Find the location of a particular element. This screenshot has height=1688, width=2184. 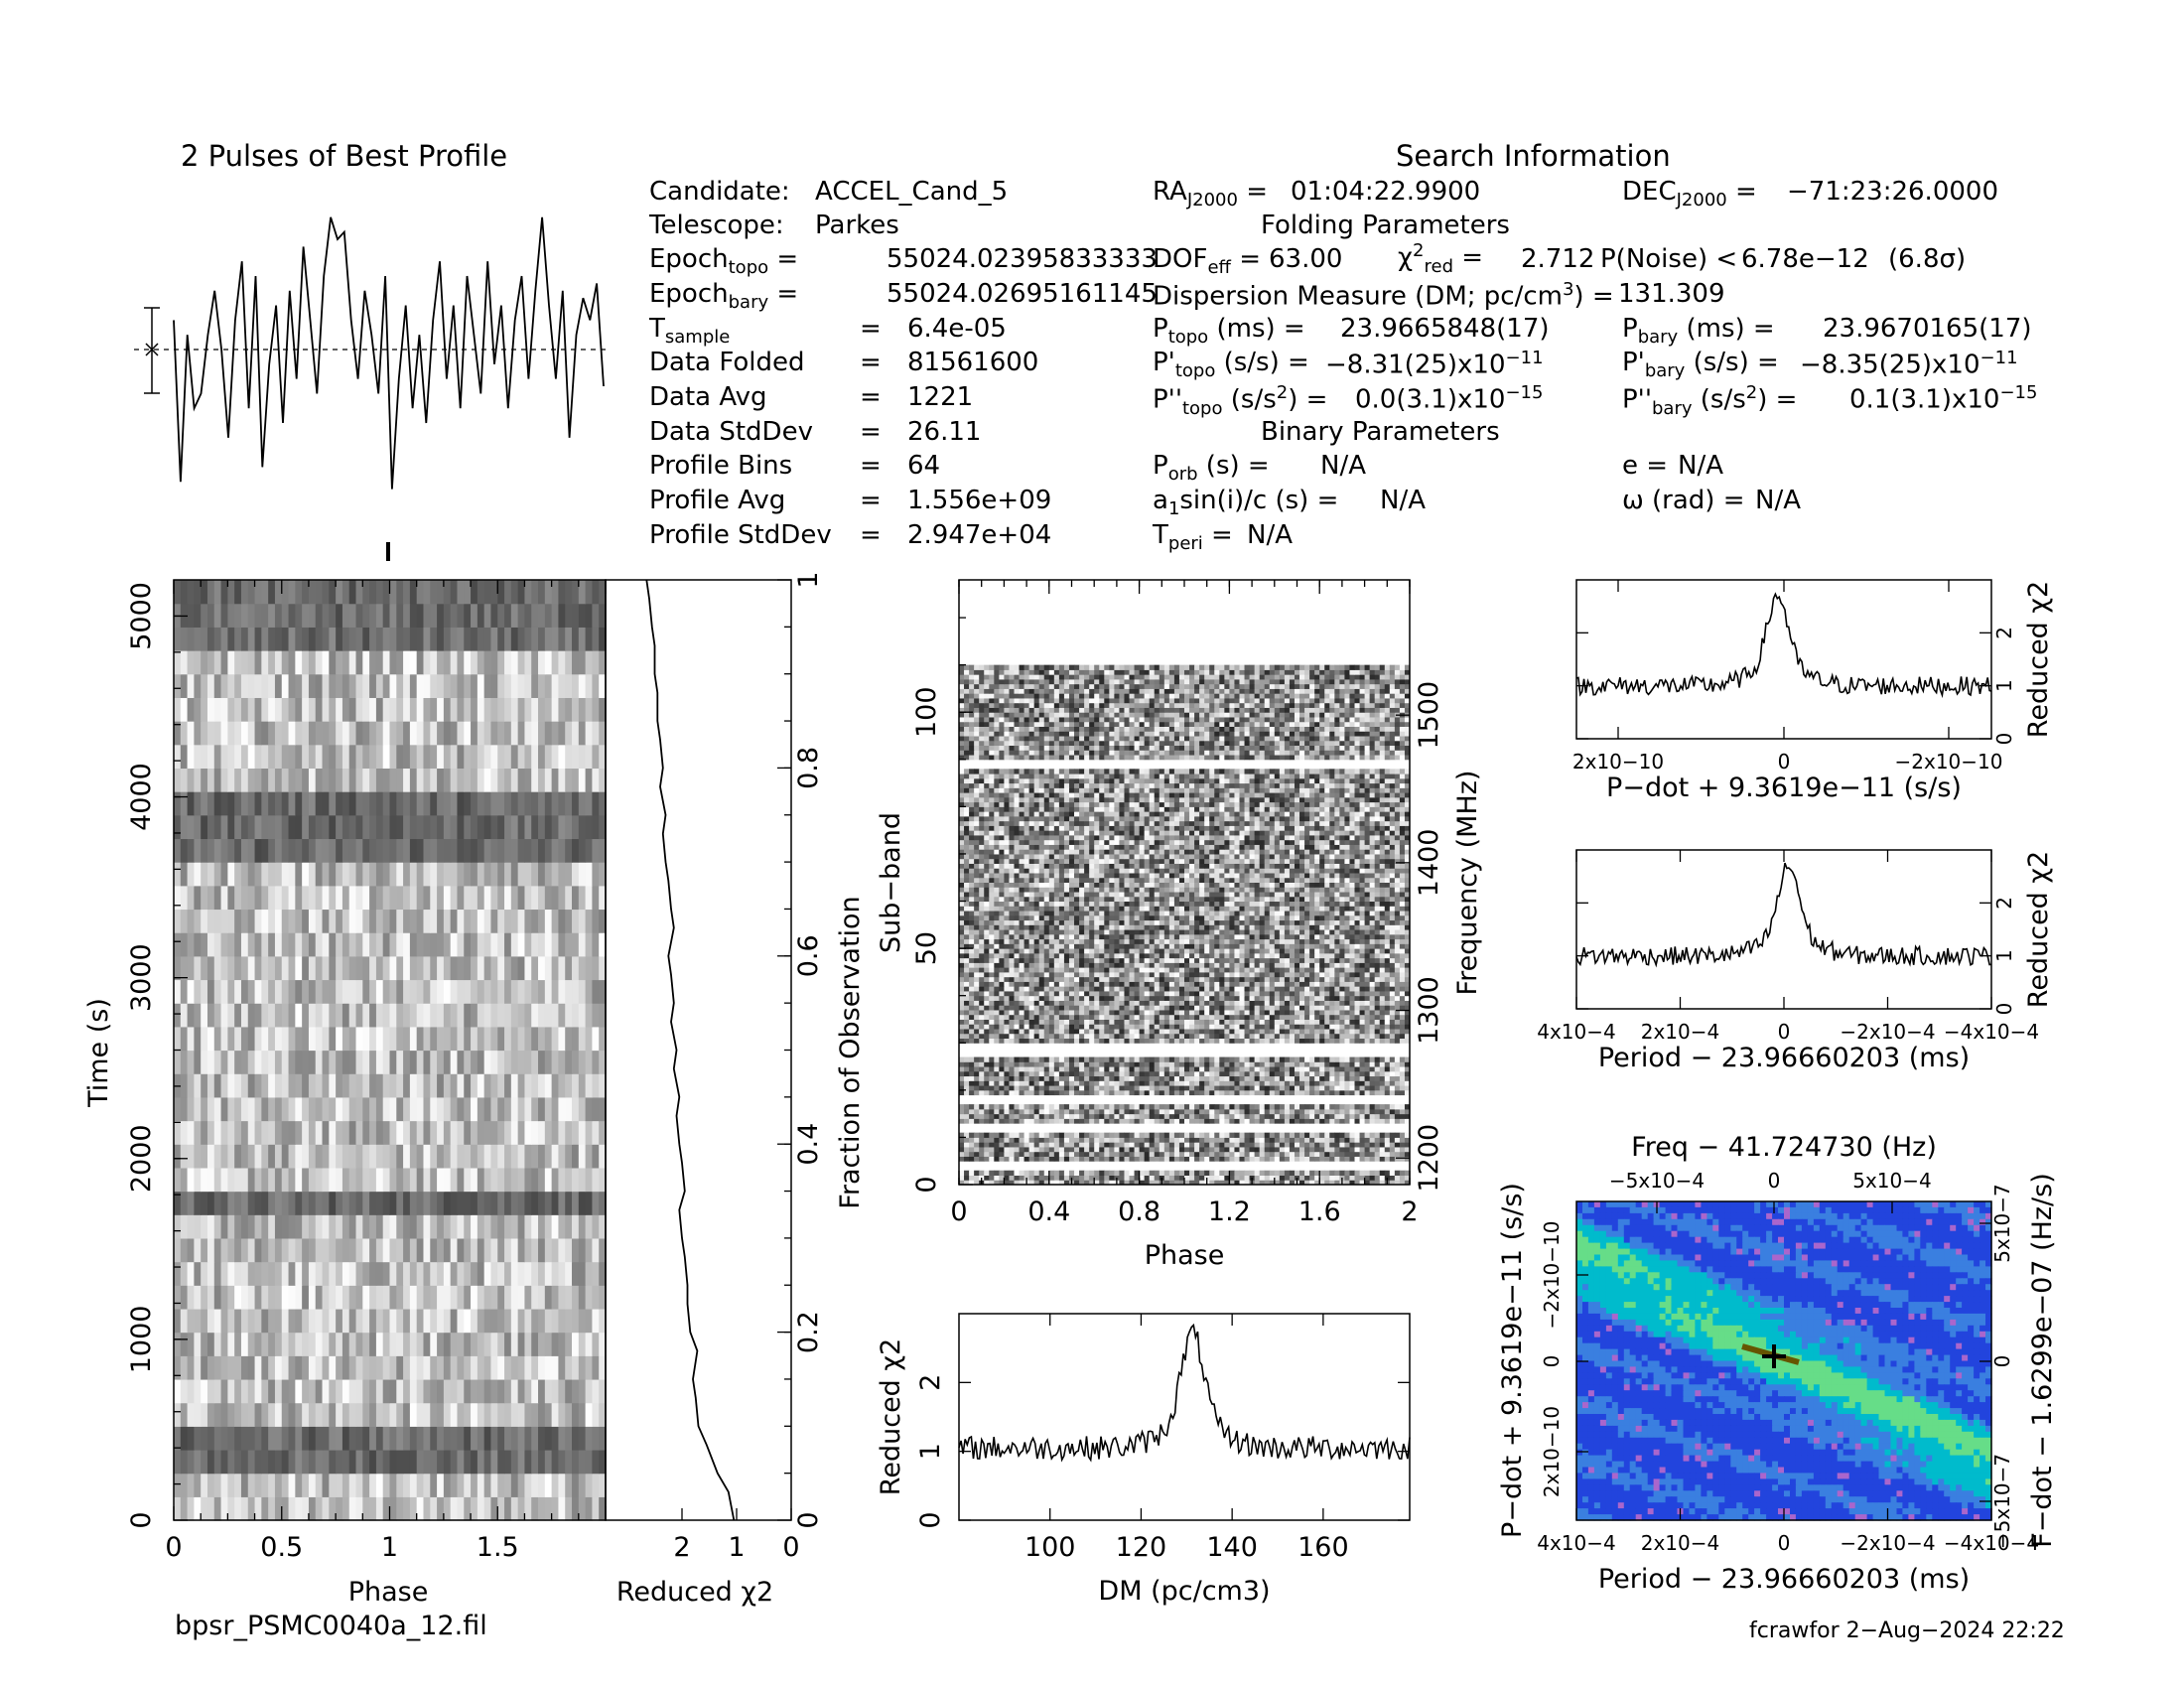

porb-label: Porb (s) = is located at coordinates (1211, 468).